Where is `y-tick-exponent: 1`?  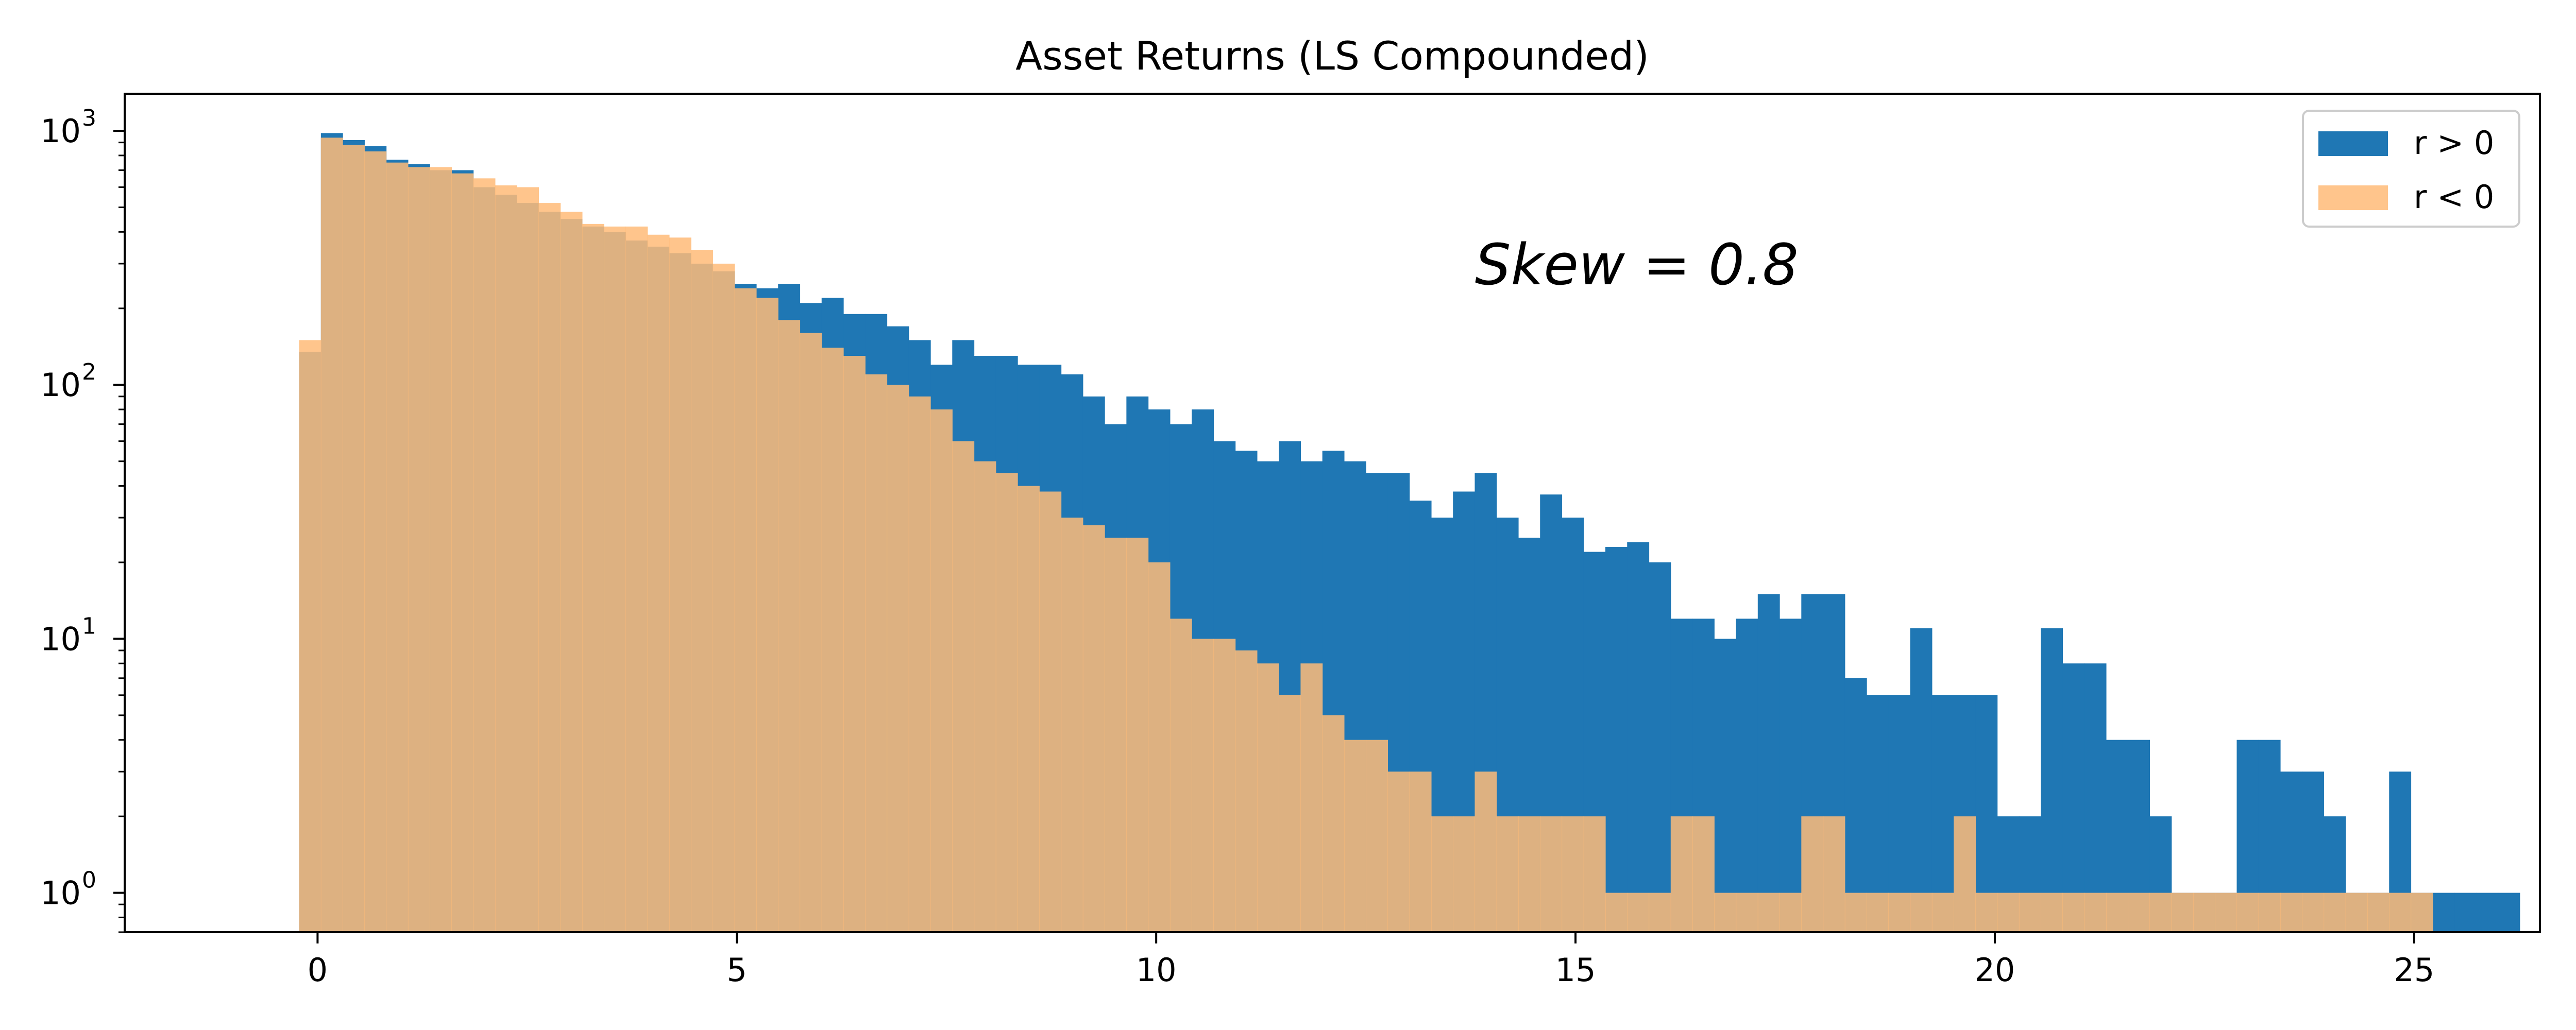 y-tick-exponent: 1 is located at coordinates (89, 626).